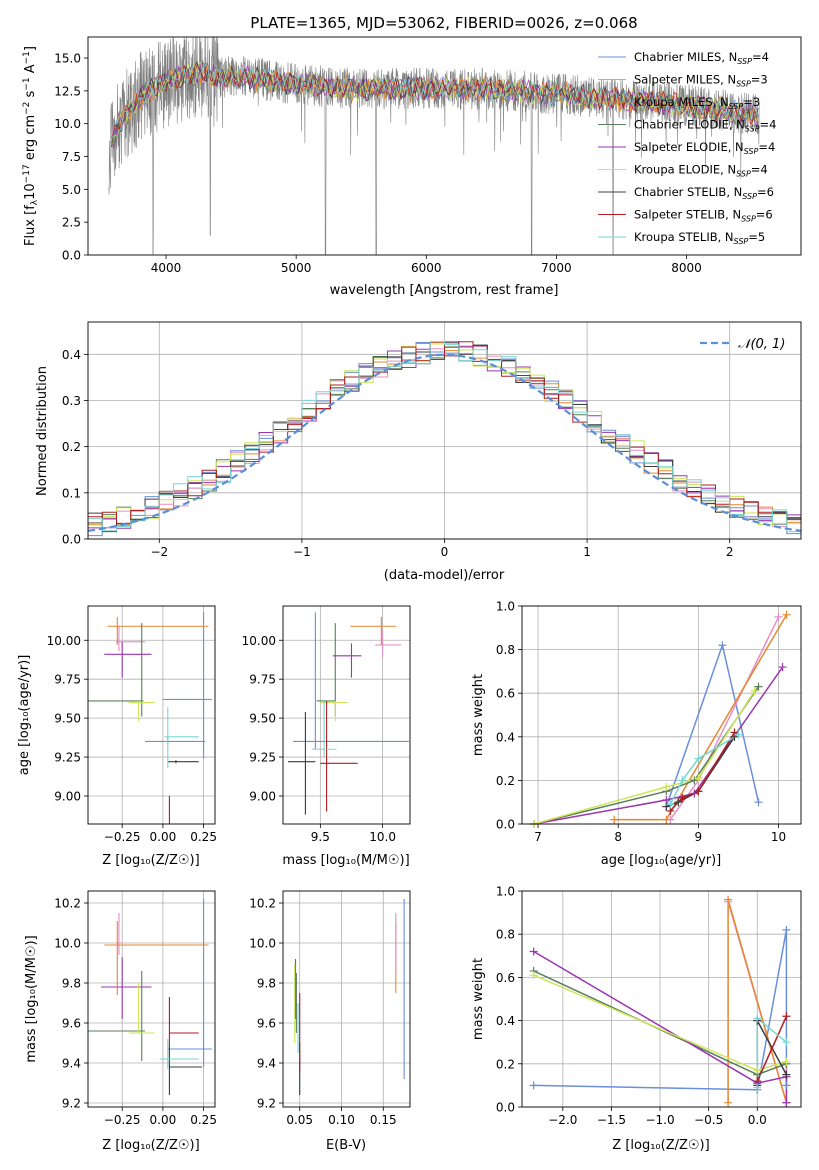 The width and height of the screenshot is (819, 1170). What do you see at coordinates (618, 837) in the screenshot?
I see `x-tick-label: 8` at bounding box center [618, 837].